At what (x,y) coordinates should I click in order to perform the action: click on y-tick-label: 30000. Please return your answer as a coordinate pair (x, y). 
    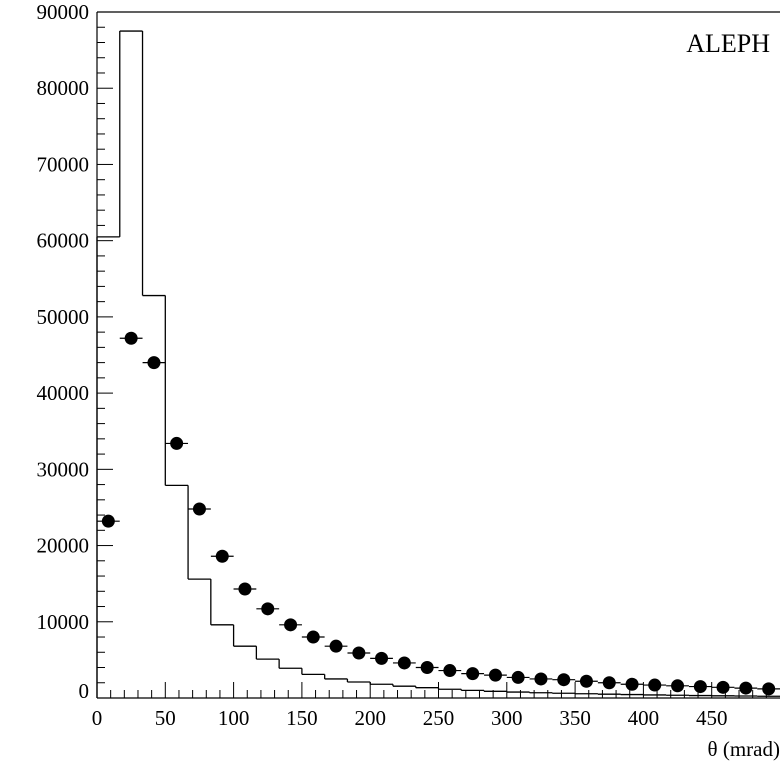
    Looking at the image, I should click on (63, 469).